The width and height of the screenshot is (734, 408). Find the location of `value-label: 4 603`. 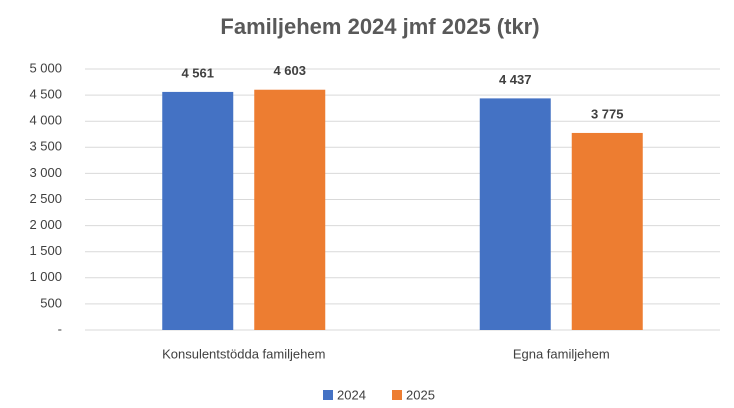

value-label: 4 603 is located at coordinates (289, 70).